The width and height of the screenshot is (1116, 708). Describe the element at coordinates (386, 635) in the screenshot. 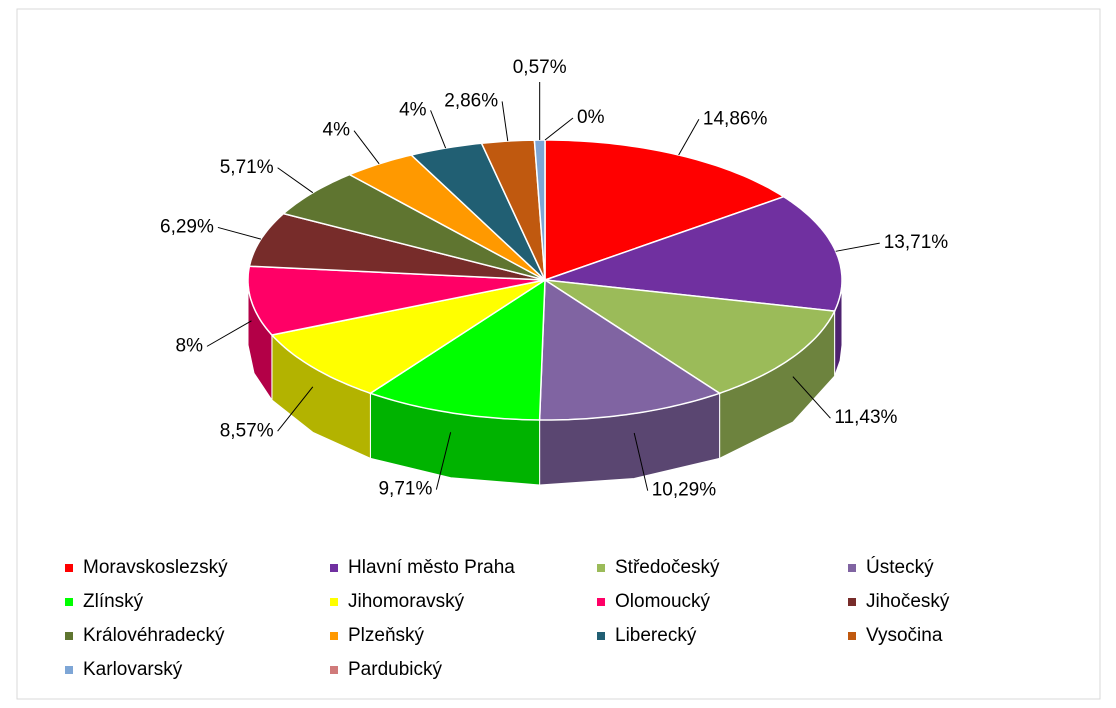

I see `legend-label: Plzeňský` at that location.